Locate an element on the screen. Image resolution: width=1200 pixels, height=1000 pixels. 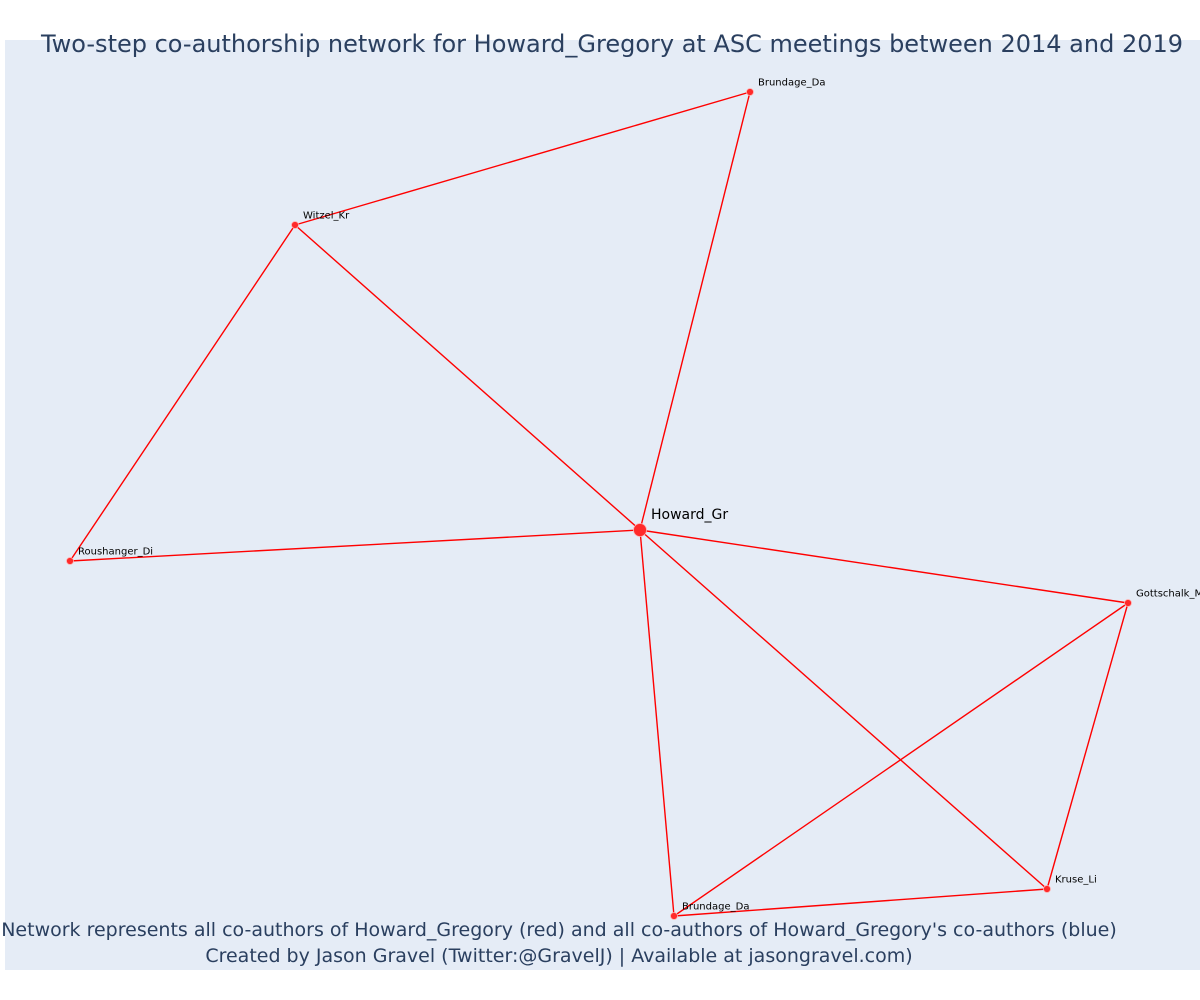
node-label: Kruse_Li is located at coordinates (1076, 880).